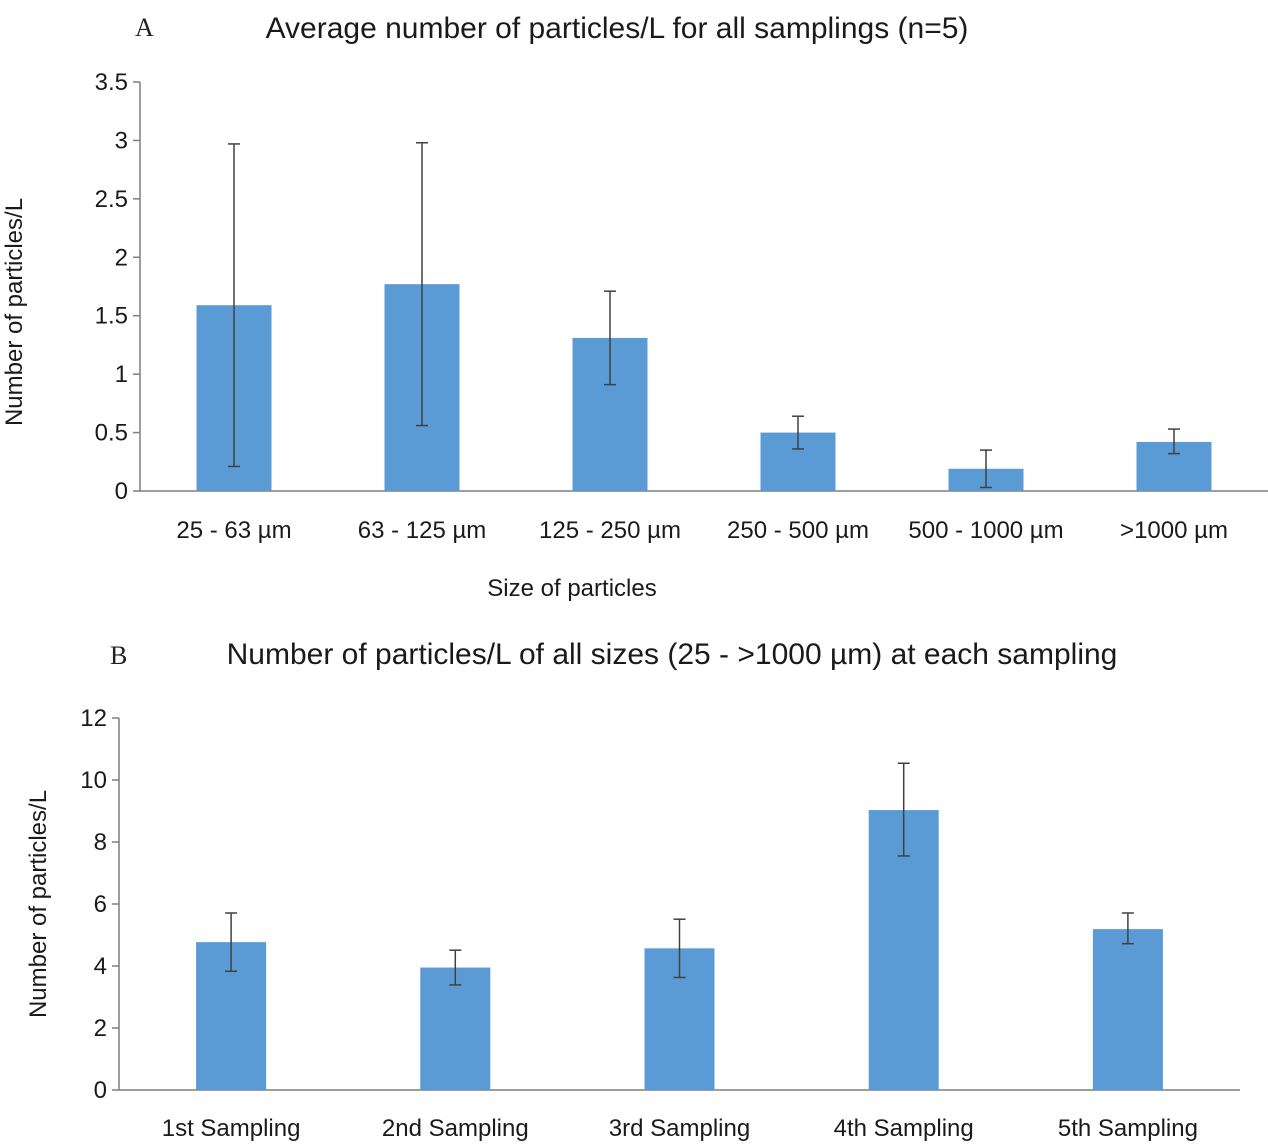 The width and height of the screenshot is (1268, 1146). What do you see at coordinates (100, 842) in the screenshot?
I see `chart-b-y-tick-label: 8` at bounding box center [100, 842].